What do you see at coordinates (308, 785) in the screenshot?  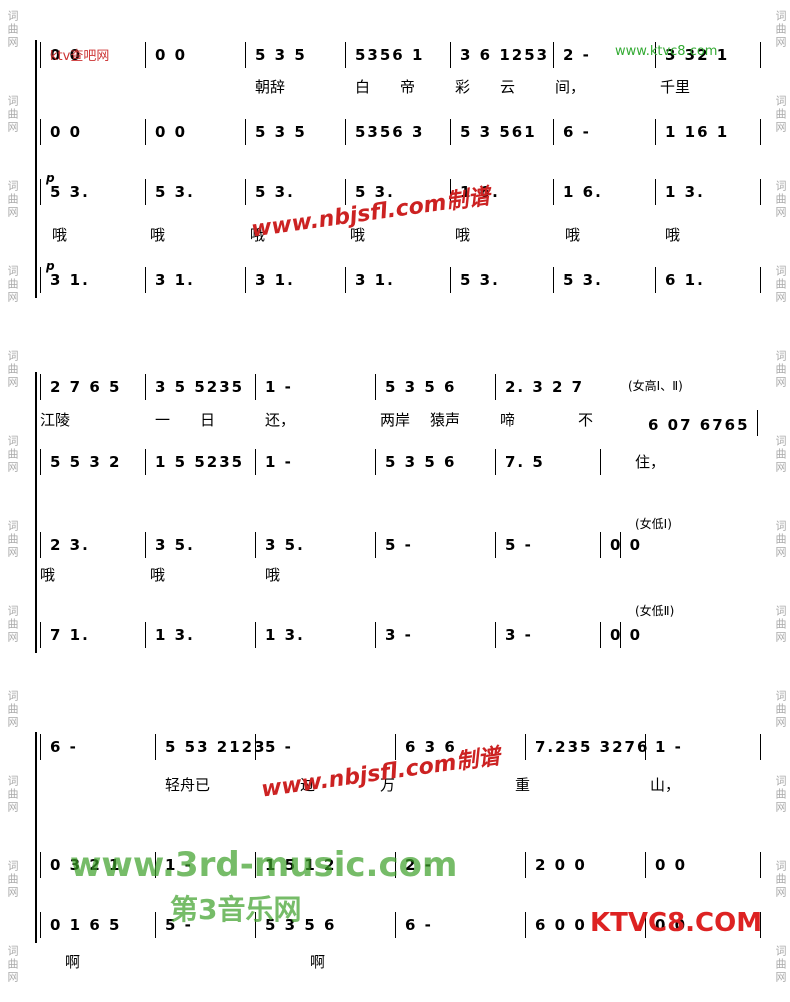 I see `lyric: 过` at bounding box center [308, 785].